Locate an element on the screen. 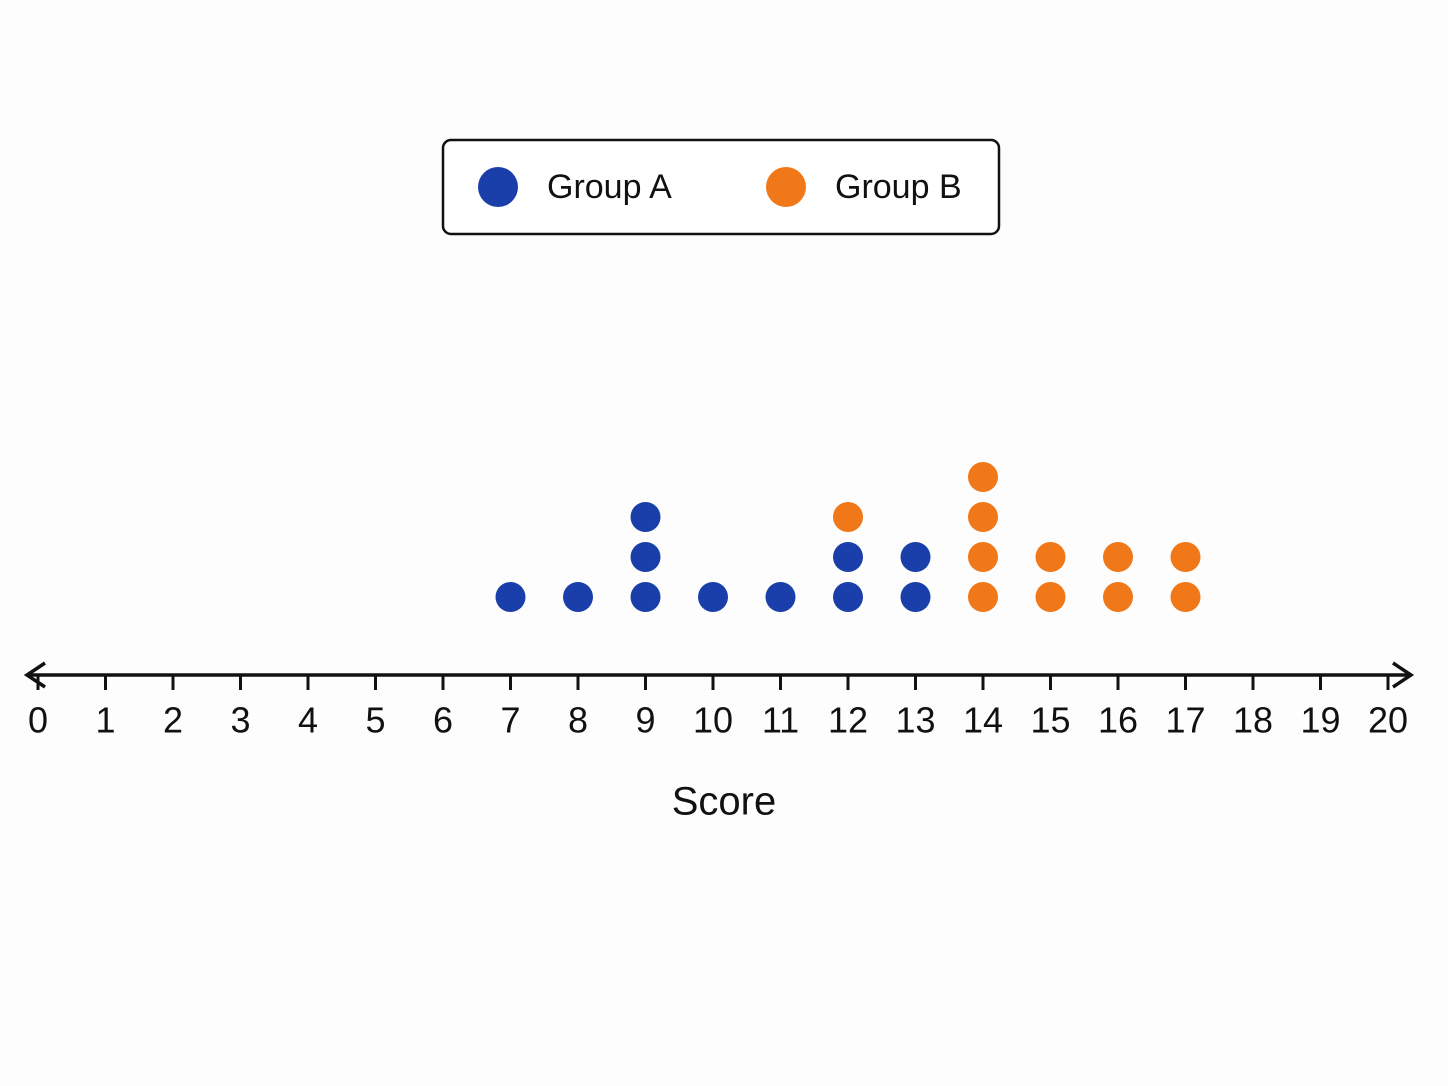 Image resolution: width=1448 pixels, height=1086 pixels. x-tick-label: 14 is located at coordinates (983, 720).